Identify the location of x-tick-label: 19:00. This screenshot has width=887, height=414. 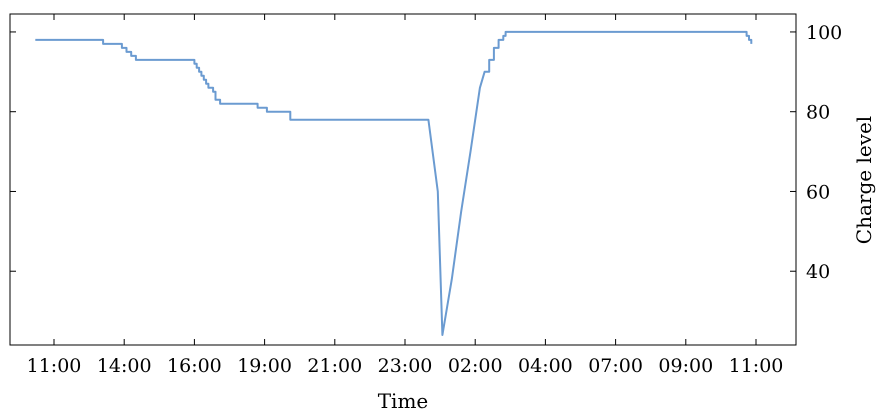
(264, 366).